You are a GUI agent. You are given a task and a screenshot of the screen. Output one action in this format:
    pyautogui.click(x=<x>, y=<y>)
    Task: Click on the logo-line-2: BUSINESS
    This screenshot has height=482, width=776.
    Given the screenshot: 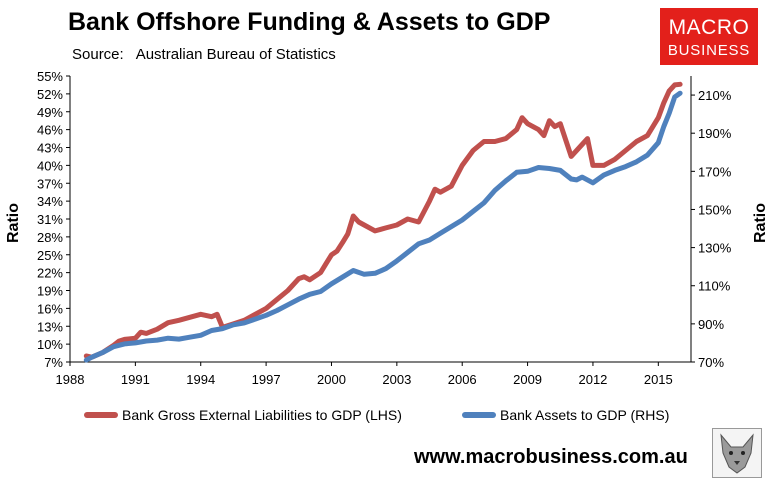 What is the action you would take?
    pyautogui.click(x=709, y=50)
    